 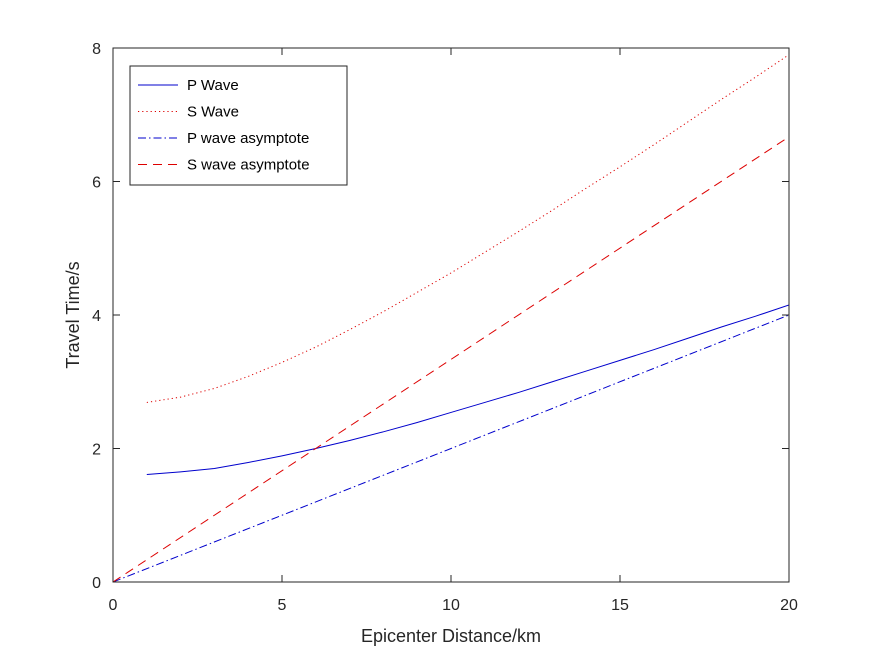 I want to click on legend-label-3: P wave asymptote, so click(x=248, y=138).